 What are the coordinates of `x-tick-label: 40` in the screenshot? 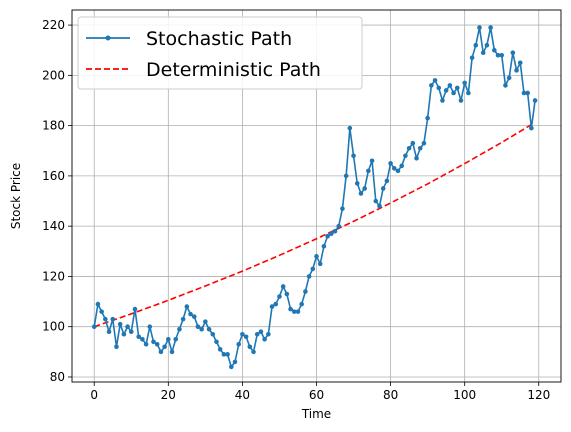 It's located at (242, 395).